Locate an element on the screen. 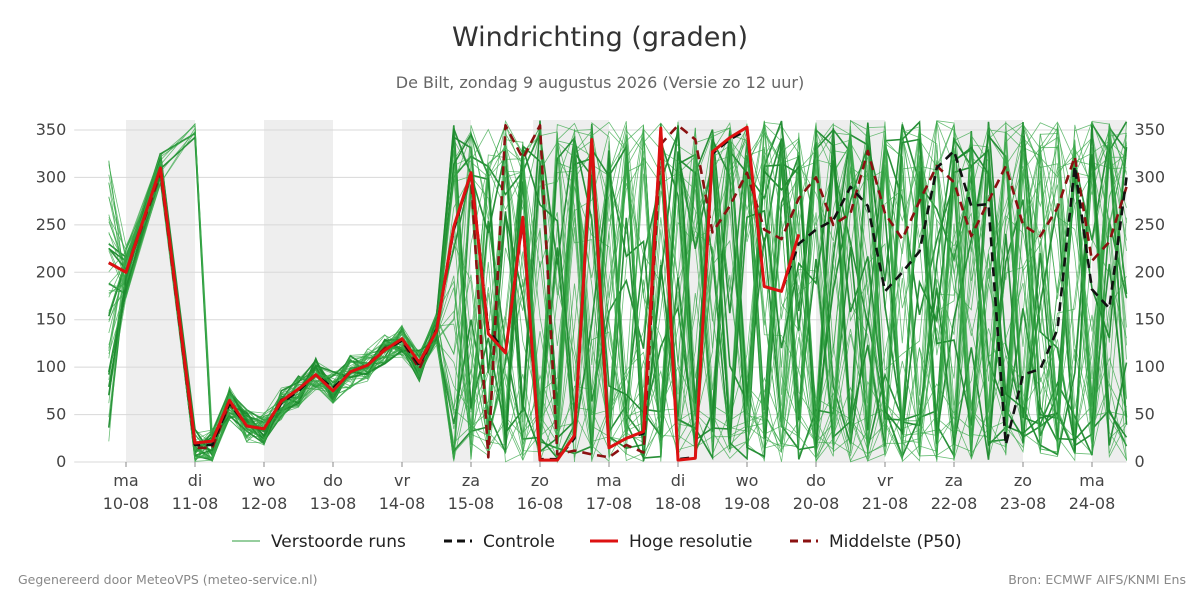 The height and width of the screenshot is (600, 1200). y-tick-label: 100 is located at coordinates (51, 366).